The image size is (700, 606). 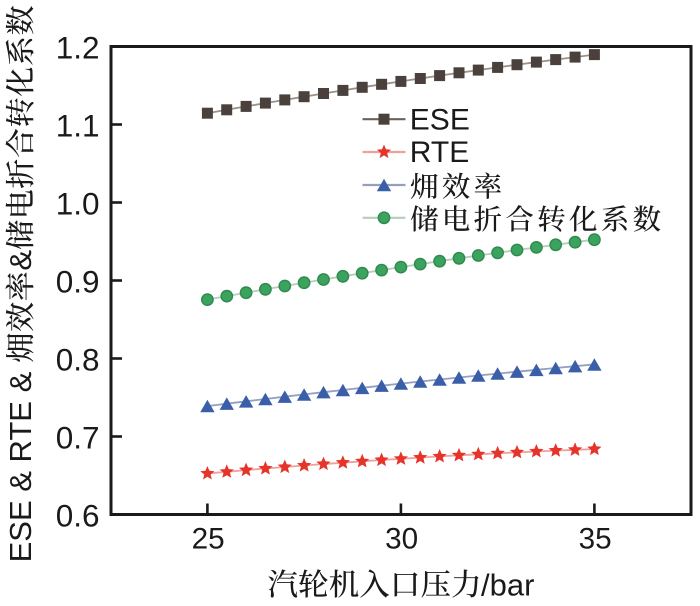 I want to click on svg-text: ESE & RTE &, so click(x=20, y=466).